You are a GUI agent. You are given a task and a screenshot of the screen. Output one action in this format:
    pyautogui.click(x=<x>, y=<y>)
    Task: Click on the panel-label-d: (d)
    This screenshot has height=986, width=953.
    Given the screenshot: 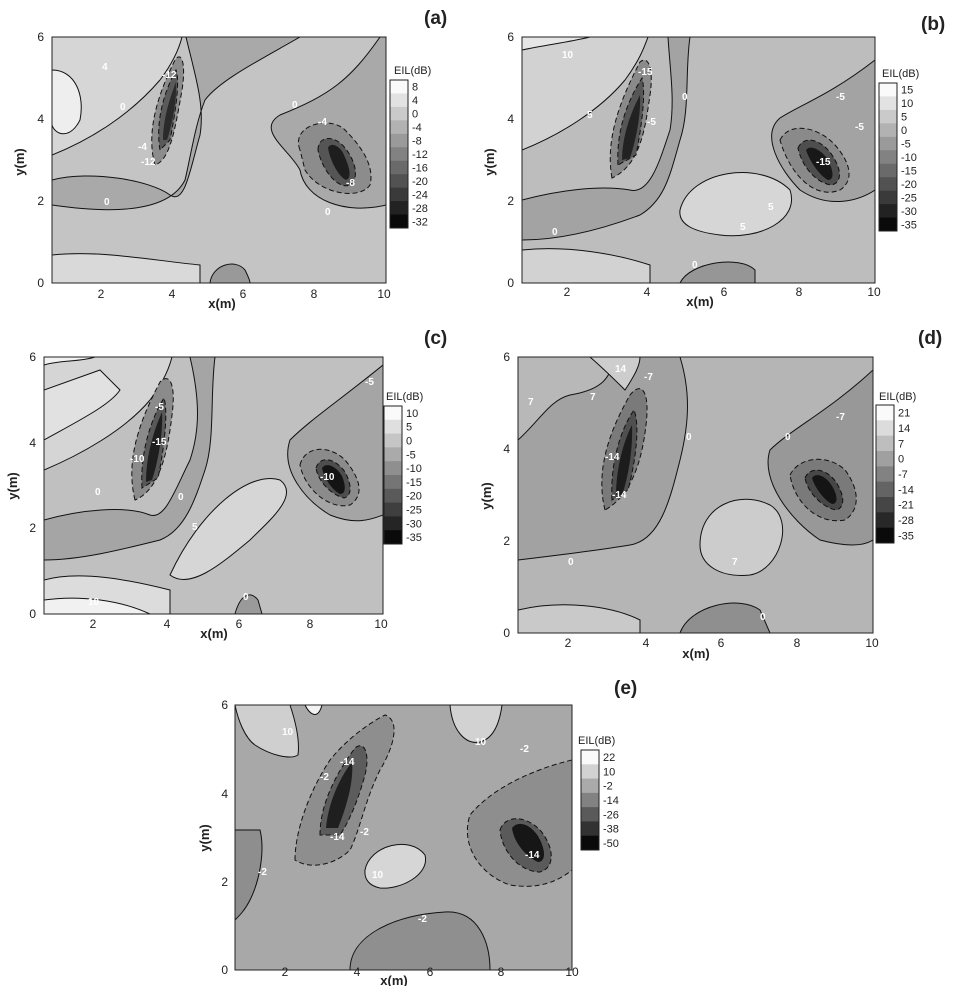 What is the action you would take?
    pyautogui.click(x=930, y=338)
    